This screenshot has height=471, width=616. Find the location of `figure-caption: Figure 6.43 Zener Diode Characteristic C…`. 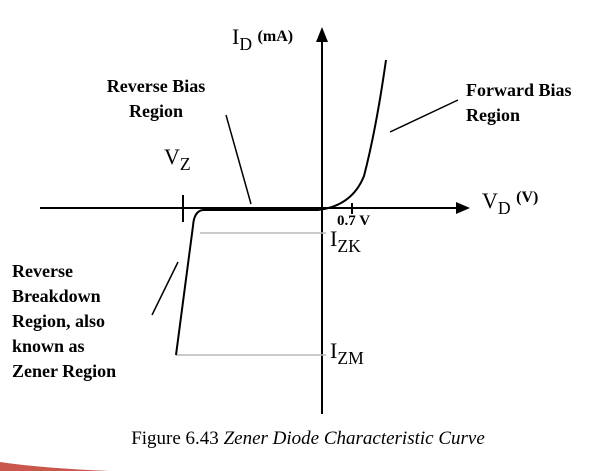

figure-caption: Figure 6.43 Zener Diode Characteristic C… is located at coordinates (308, 439).